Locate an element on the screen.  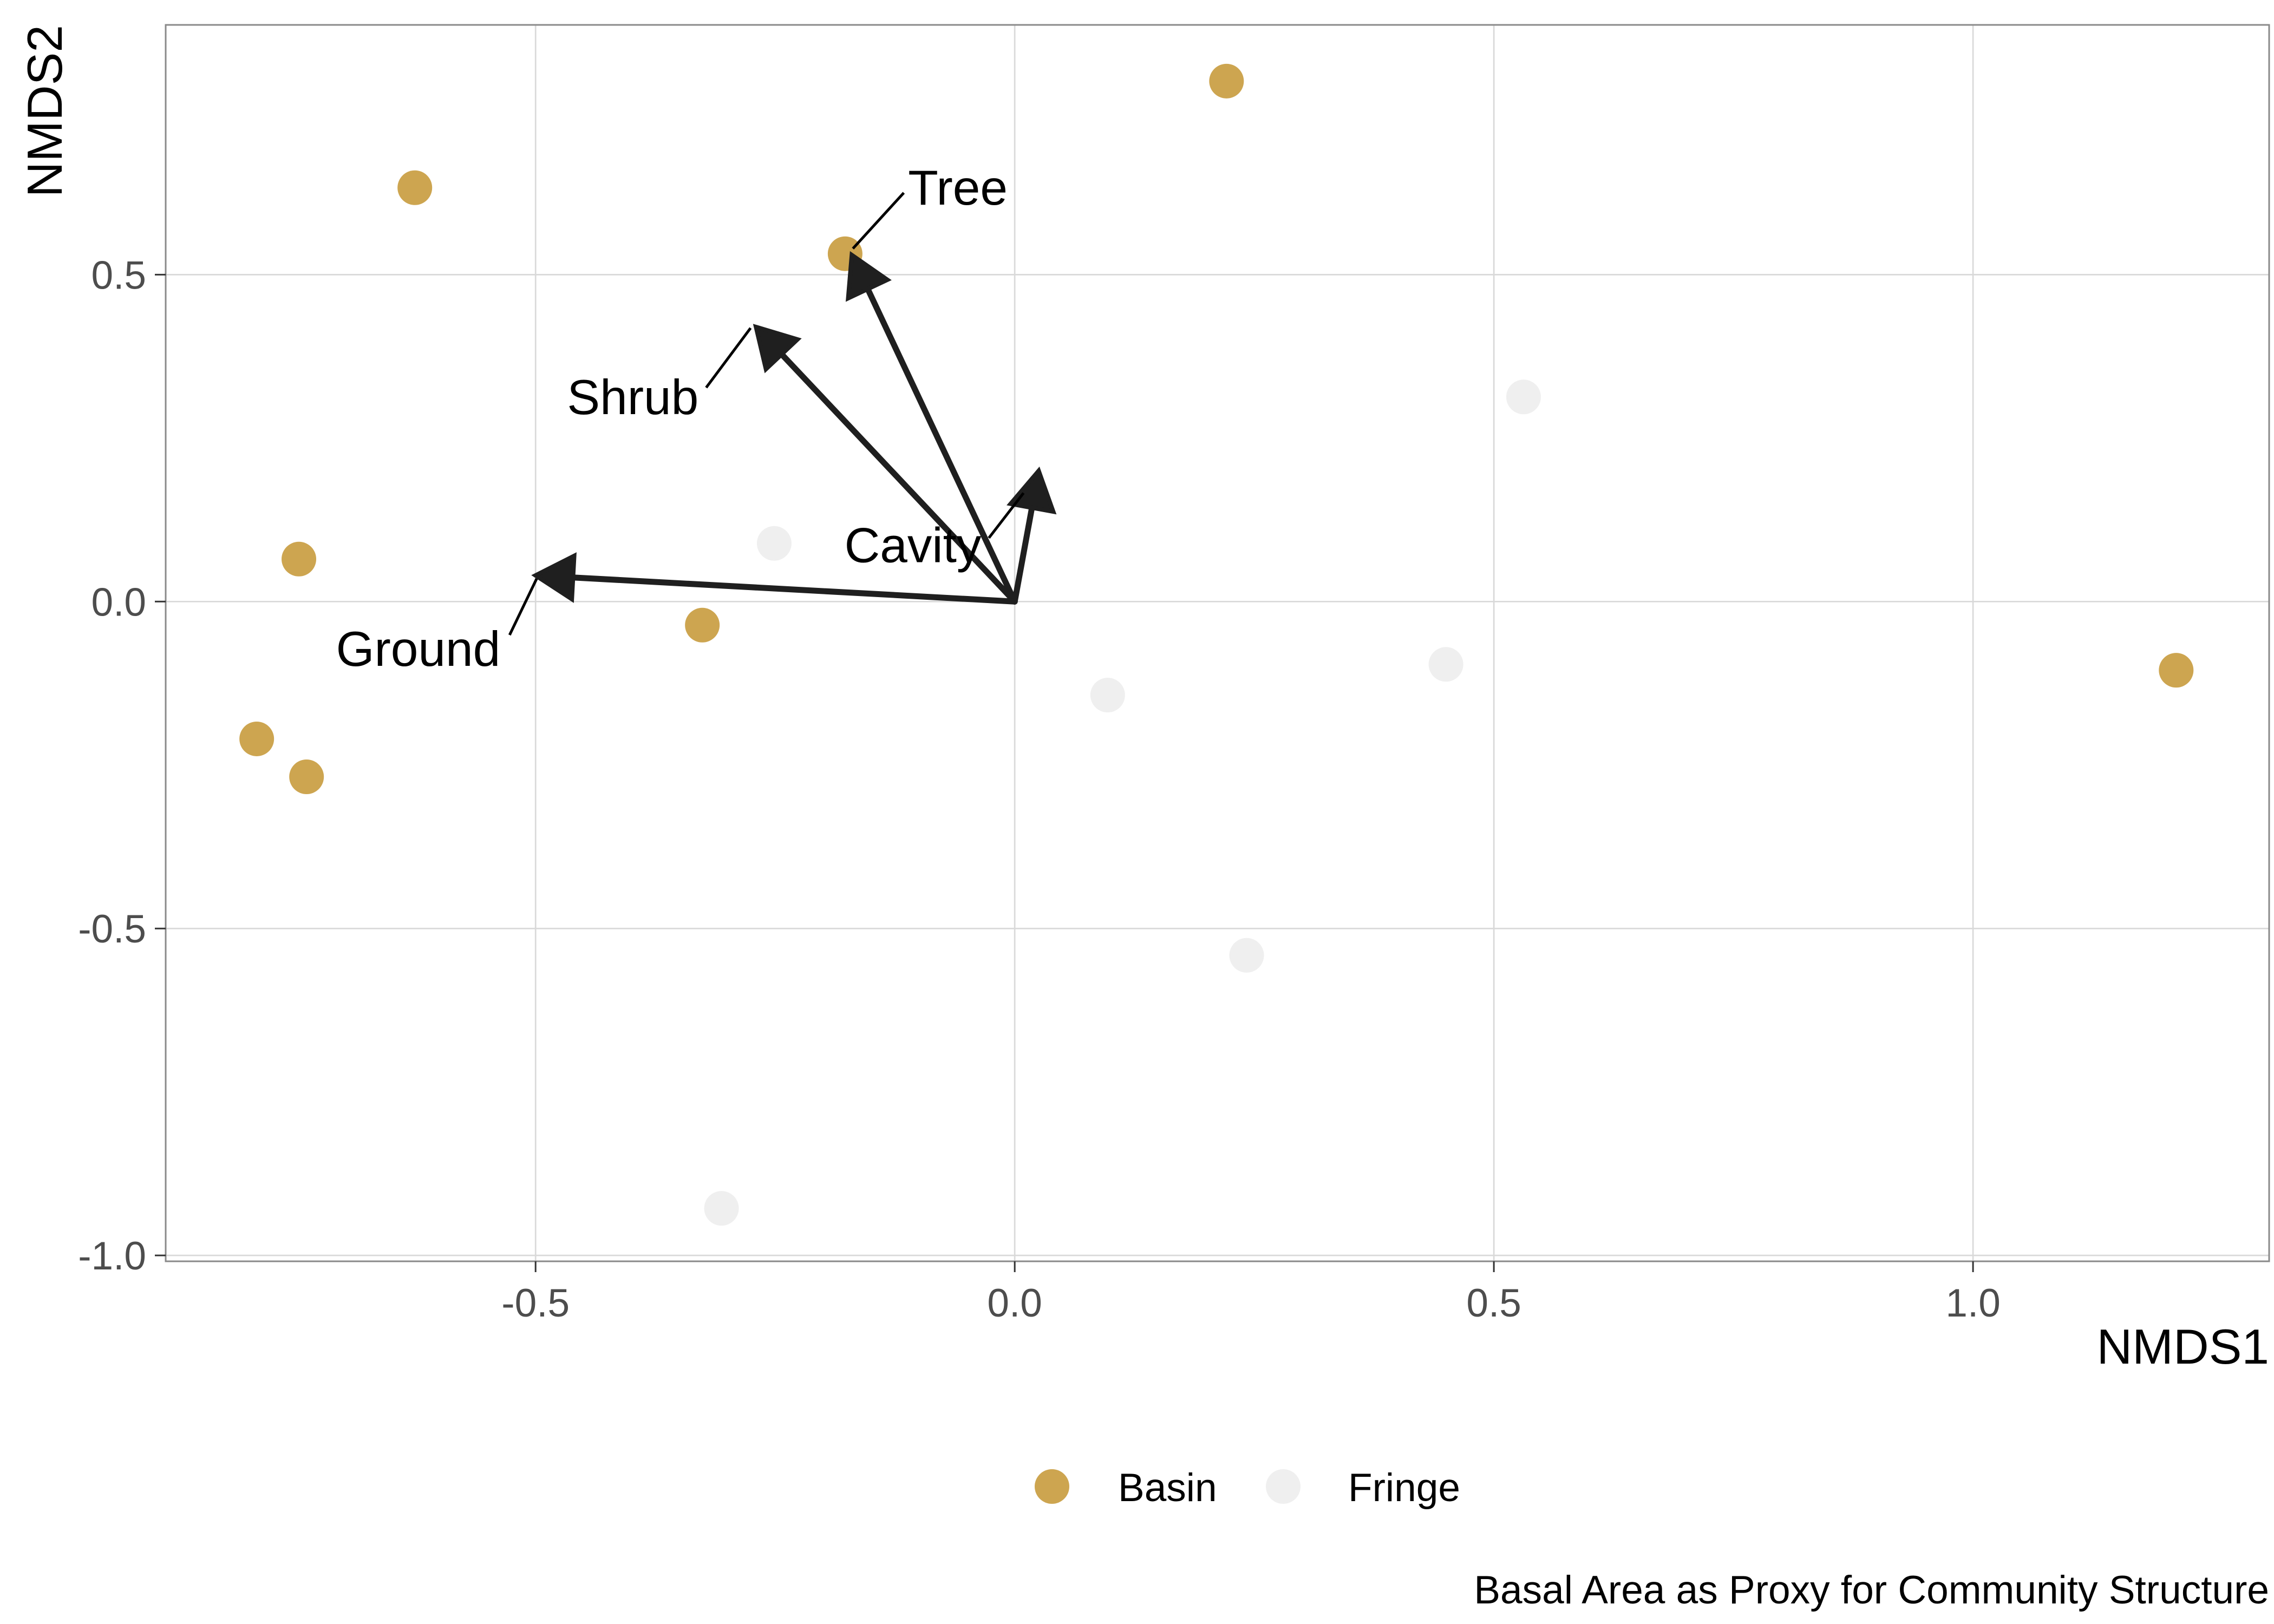
y-tick-label: -0.5 is located at coordinates (112, 929).